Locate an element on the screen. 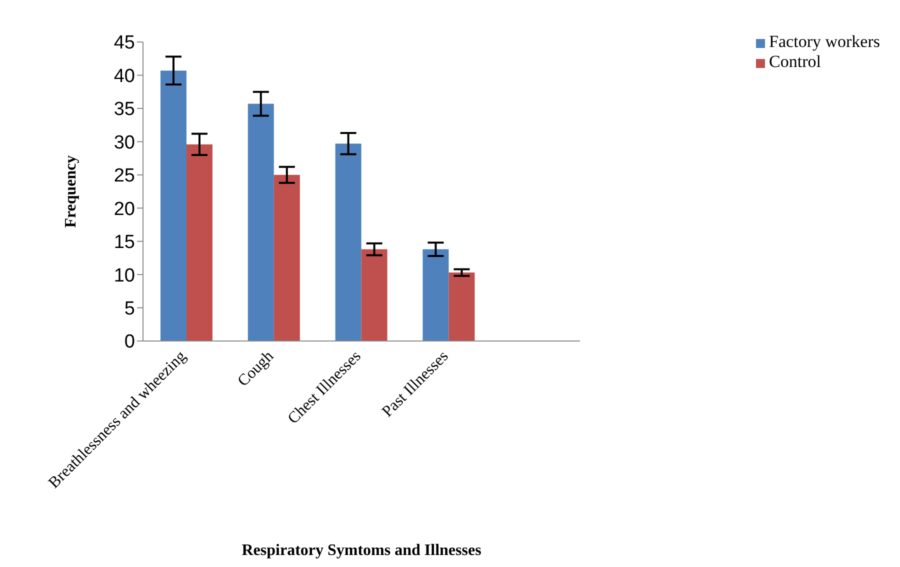 Image resolution: width=900 pixels, height=567 pixels. y-tick-label: 40 is located at coordinates (124, 76).